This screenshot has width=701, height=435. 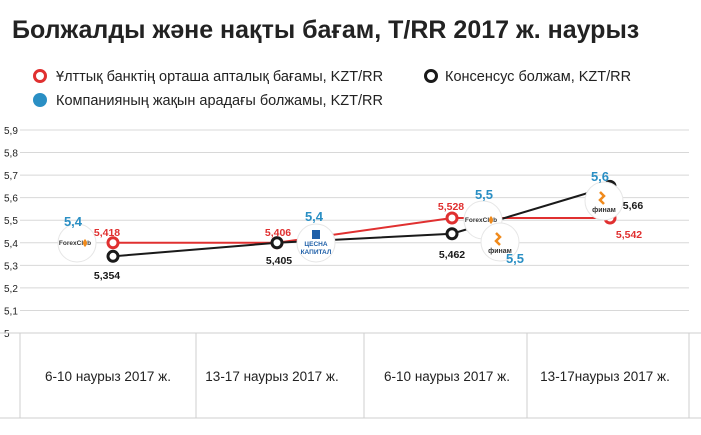 What do you see at coordinates (11, 176) in the screenshot?
I see `y-tick-label: 5,7` at bounding box center [11, 176].